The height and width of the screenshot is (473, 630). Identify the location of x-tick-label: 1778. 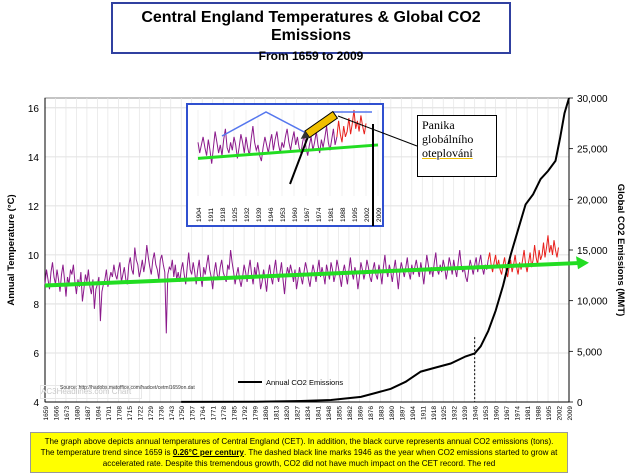
(224, 413).